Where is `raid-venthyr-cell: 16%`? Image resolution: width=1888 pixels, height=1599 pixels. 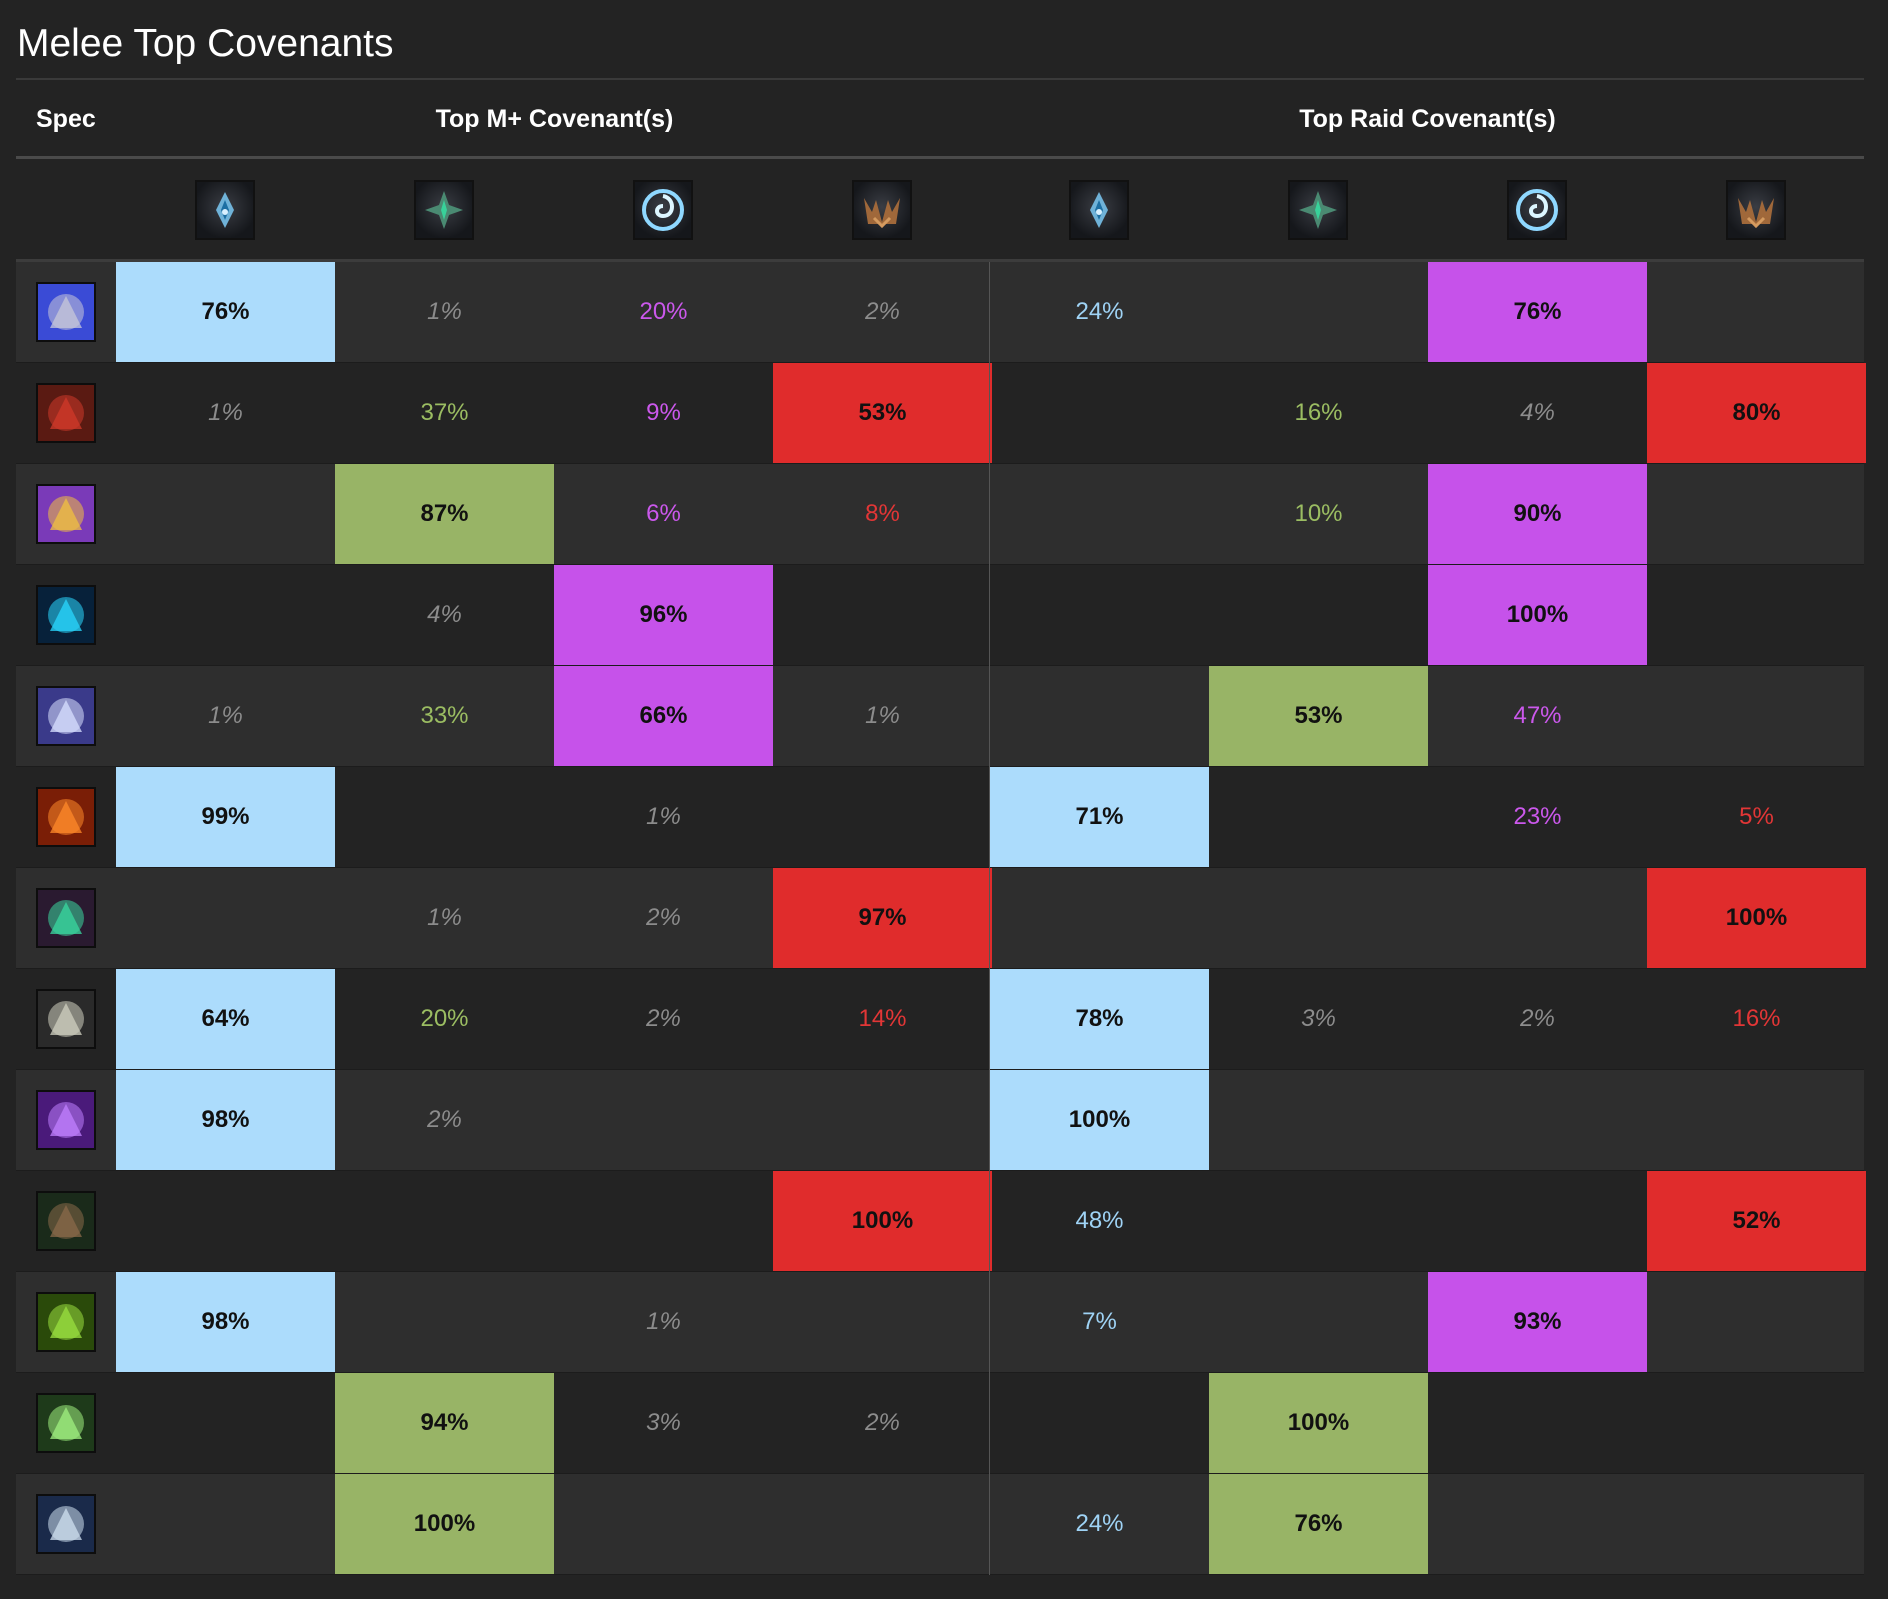 raid-venthyr-cell: 16% is located at coordinates (1756, 1018).